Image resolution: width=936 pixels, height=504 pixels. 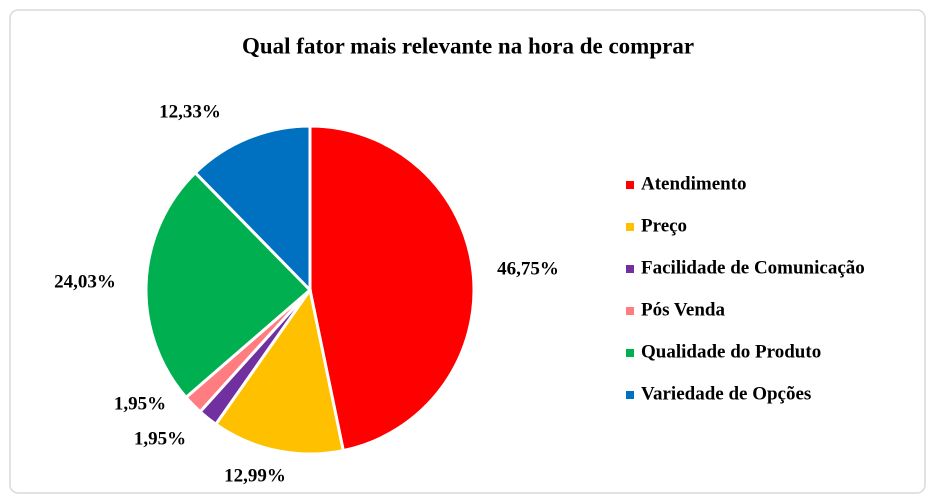 I want to click on data-label: 12,33%, so click(x=190, y=111).